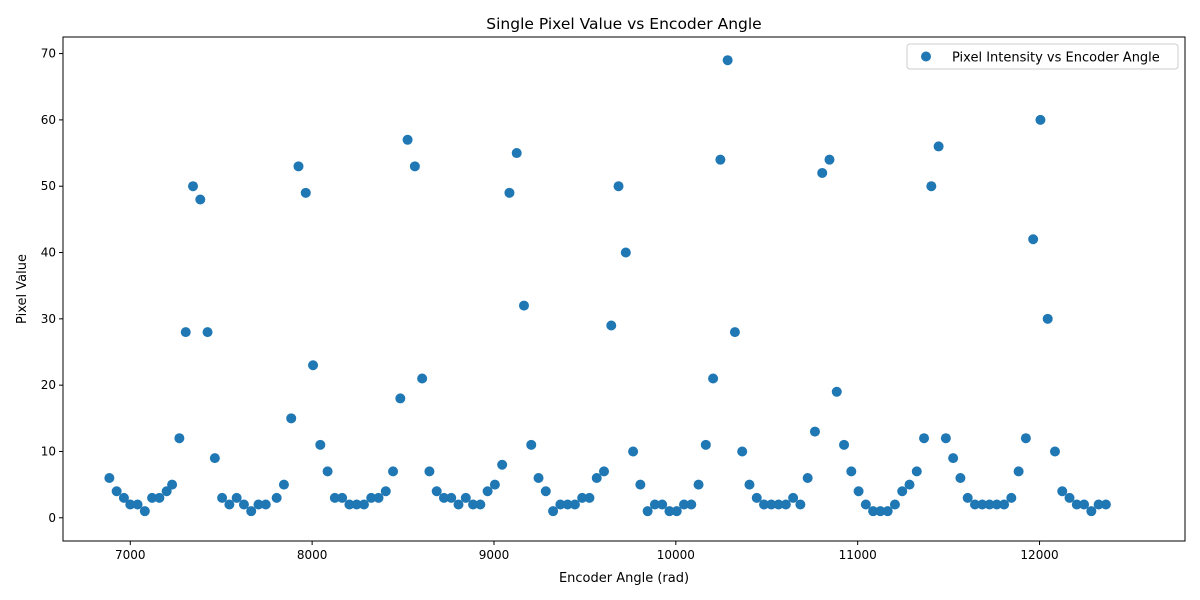  What do you see at coordinates (22, 289) in the screenshot?
I see `y-axis-label: Pixel Value` at bounding box center [22, 289].